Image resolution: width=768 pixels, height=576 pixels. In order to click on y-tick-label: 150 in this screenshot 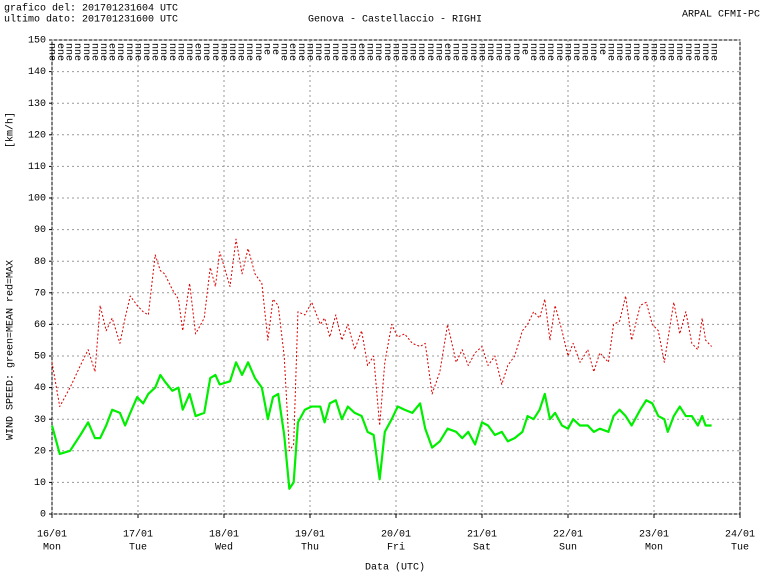, I will do `click(37, 41)`.